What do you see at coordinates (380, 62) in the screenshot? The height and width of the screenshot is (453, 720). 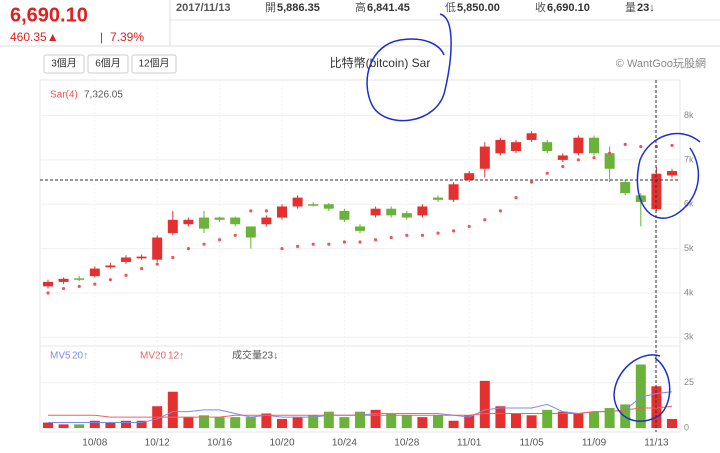 I see `chart-title: 比特幣(bitcoin) Sar` at bounding box center [380, 62].